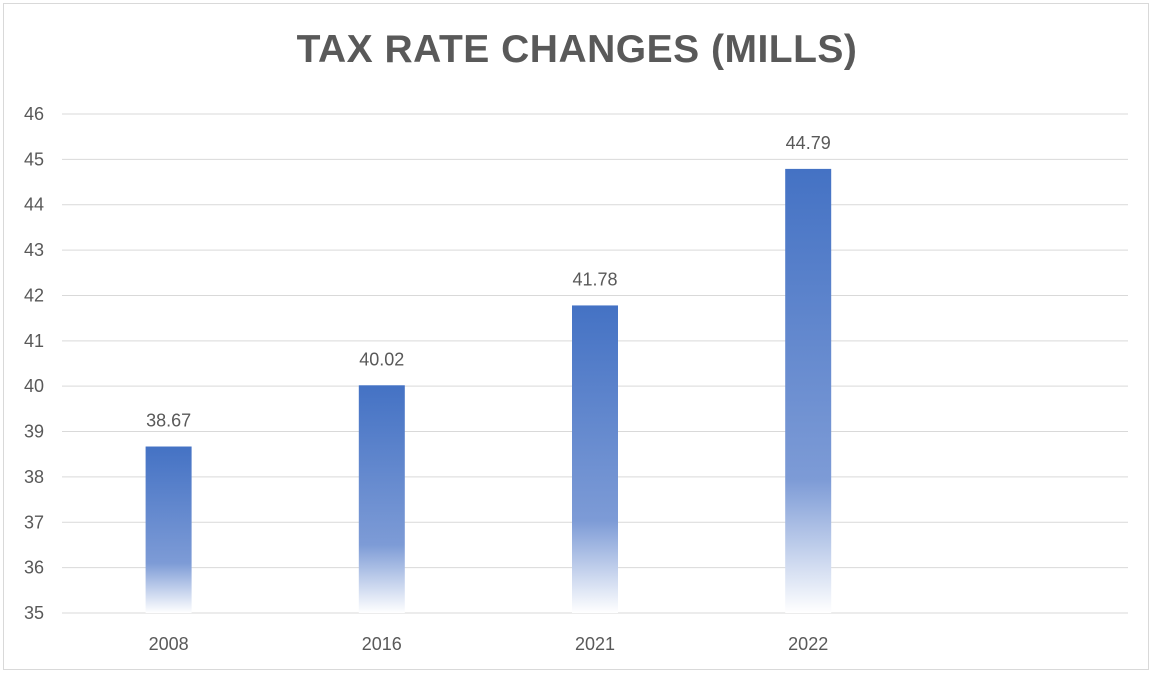 The width and height of the screenshot is (1154, 675). What do you see at coordinates (34, 159) in the screenshot?
I see `y-tick-label: 45` at bounding box center [34, 159].